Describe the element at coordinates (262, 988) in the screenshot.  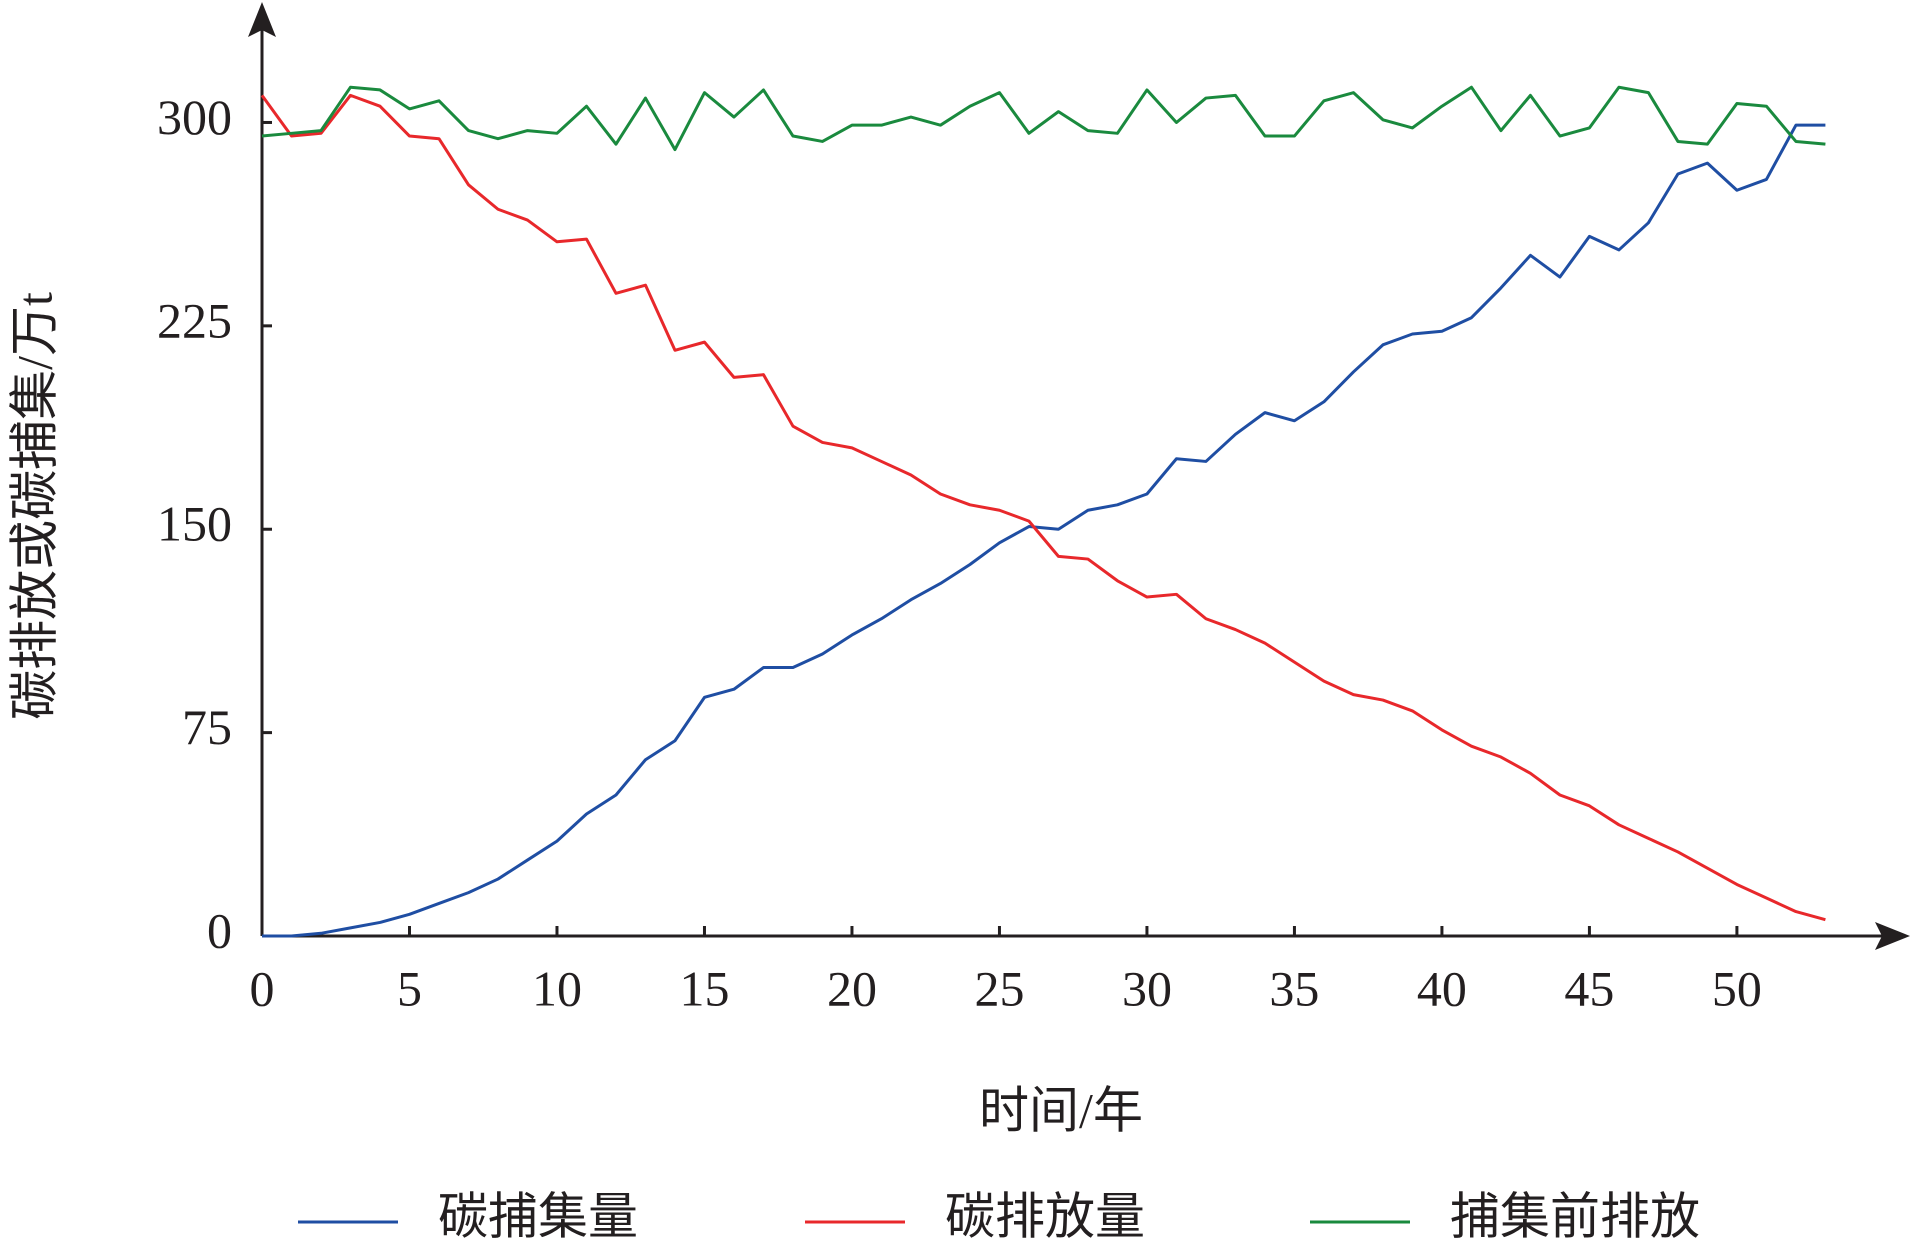
I see `x-tick-label: 0` at that location.